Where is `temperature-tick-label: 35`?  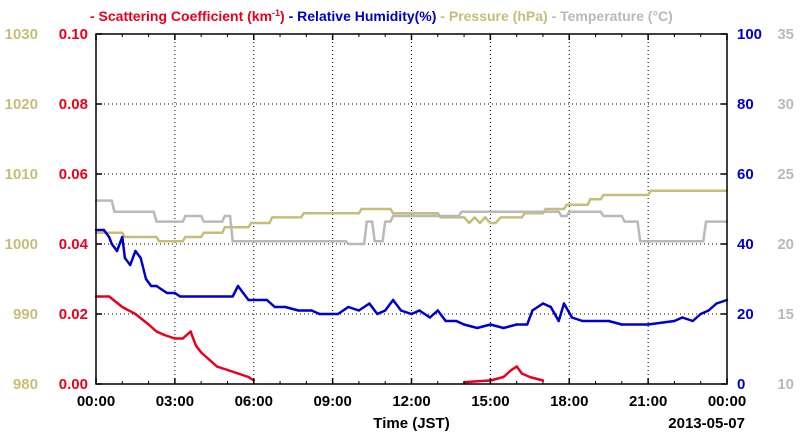
temperature-tick-label: 35 is located at coordinates (785, 34).